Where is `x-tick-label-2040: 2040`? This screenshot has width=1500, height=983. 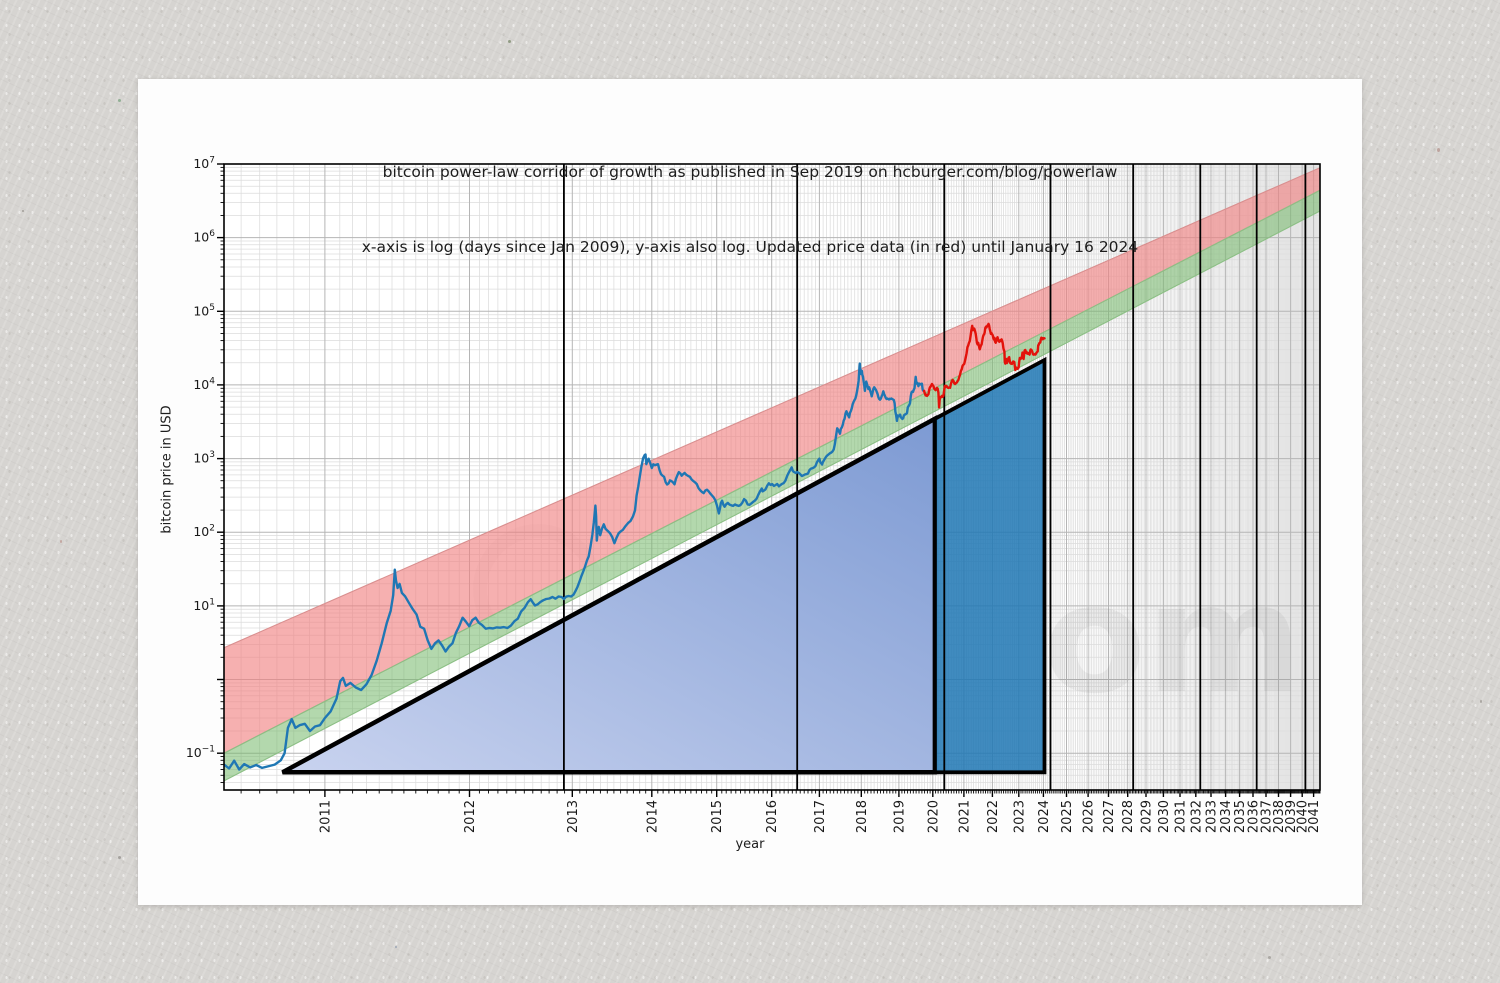
x-tick-label-2040: 2040 is located at coordinates (1303, 816).